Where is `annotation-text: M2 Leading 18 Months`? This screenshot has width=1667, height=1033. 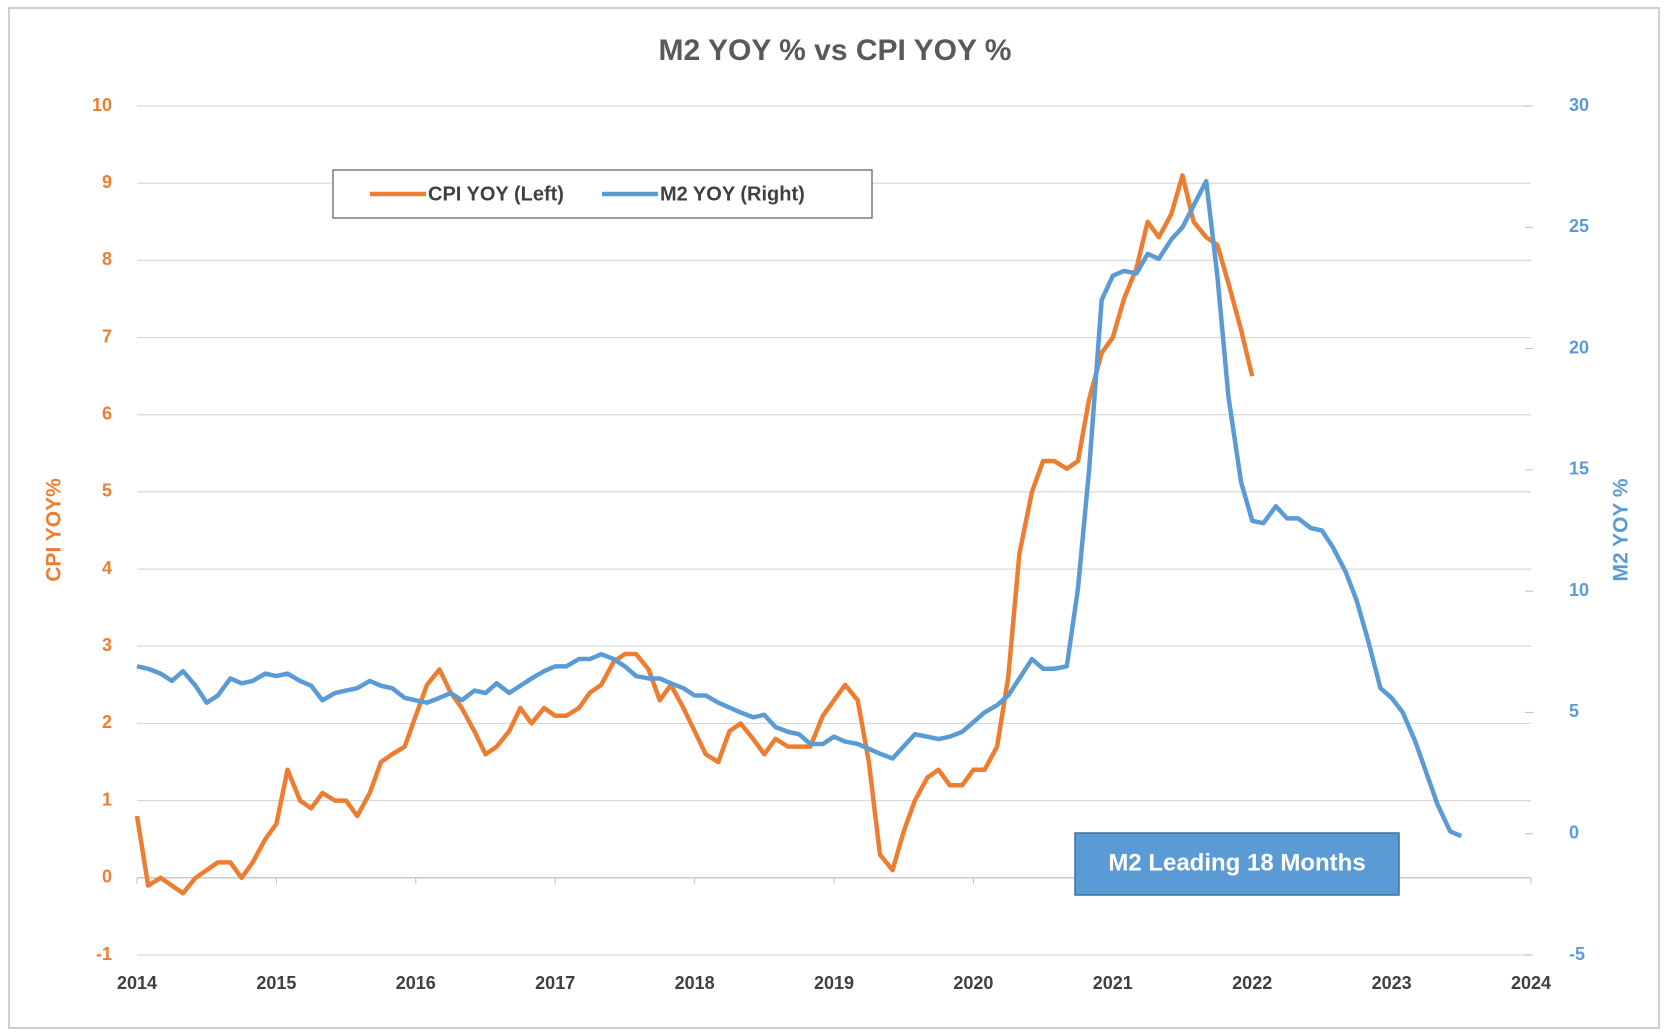 annotation-text: M2 Leading 18 Months is located at coordinates (1236, 862).